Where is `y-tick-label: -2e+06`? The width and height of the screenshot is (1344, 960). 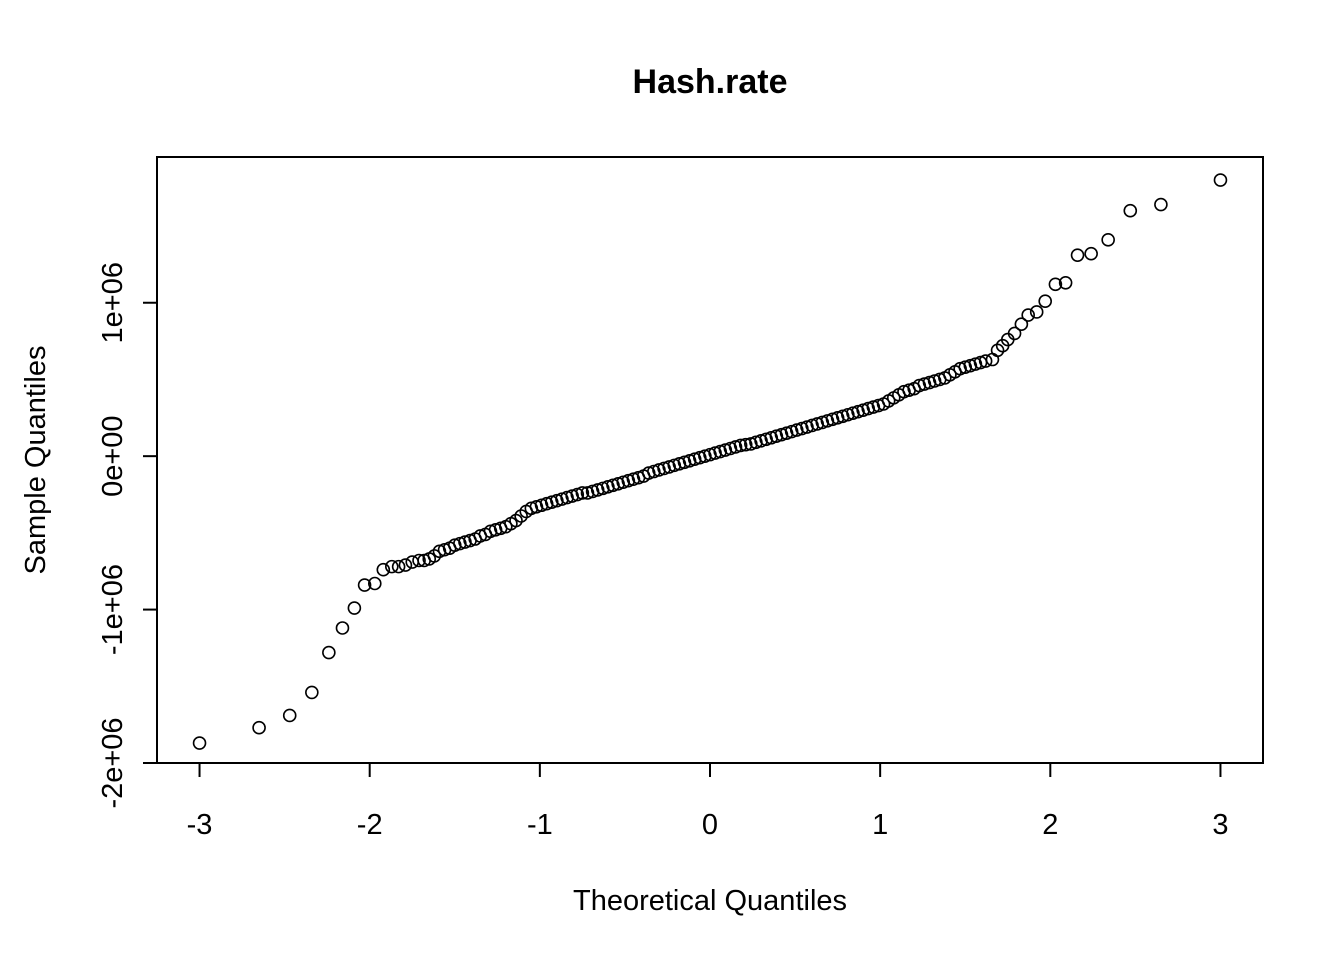
y-tick-label: -2e+06 is located at coordinates (113, 762).